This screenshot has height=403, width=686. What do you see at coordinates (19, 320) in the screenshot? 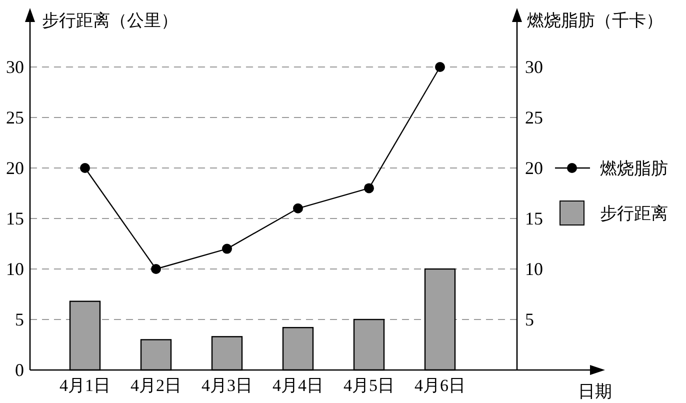
I see `y-tick-label: 5` at bounding box center [19, 320].